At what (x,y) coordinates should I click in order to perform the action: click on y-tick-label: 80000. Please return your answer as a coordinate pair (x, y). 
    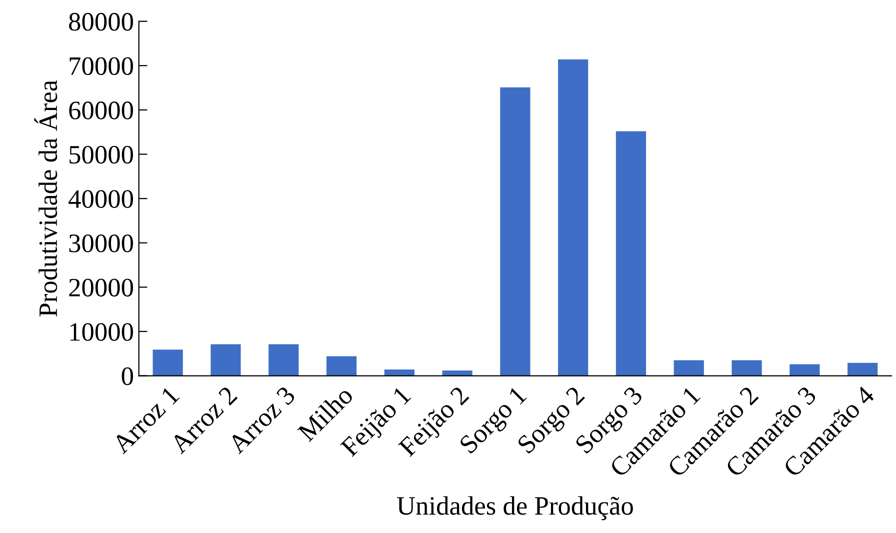
    Looking at the image, I should click on (101, 21).